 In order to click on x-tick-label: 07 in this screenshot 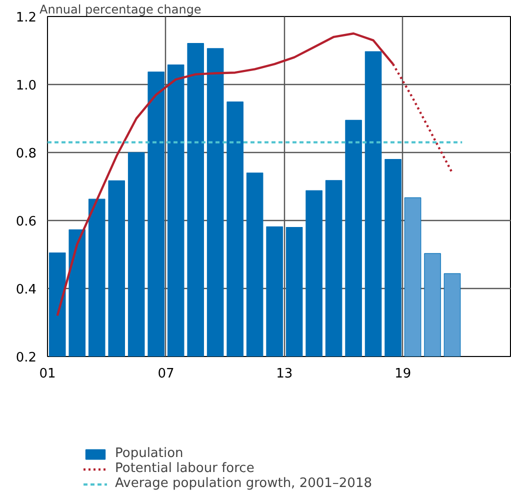, I will do `click(166, 374)`.